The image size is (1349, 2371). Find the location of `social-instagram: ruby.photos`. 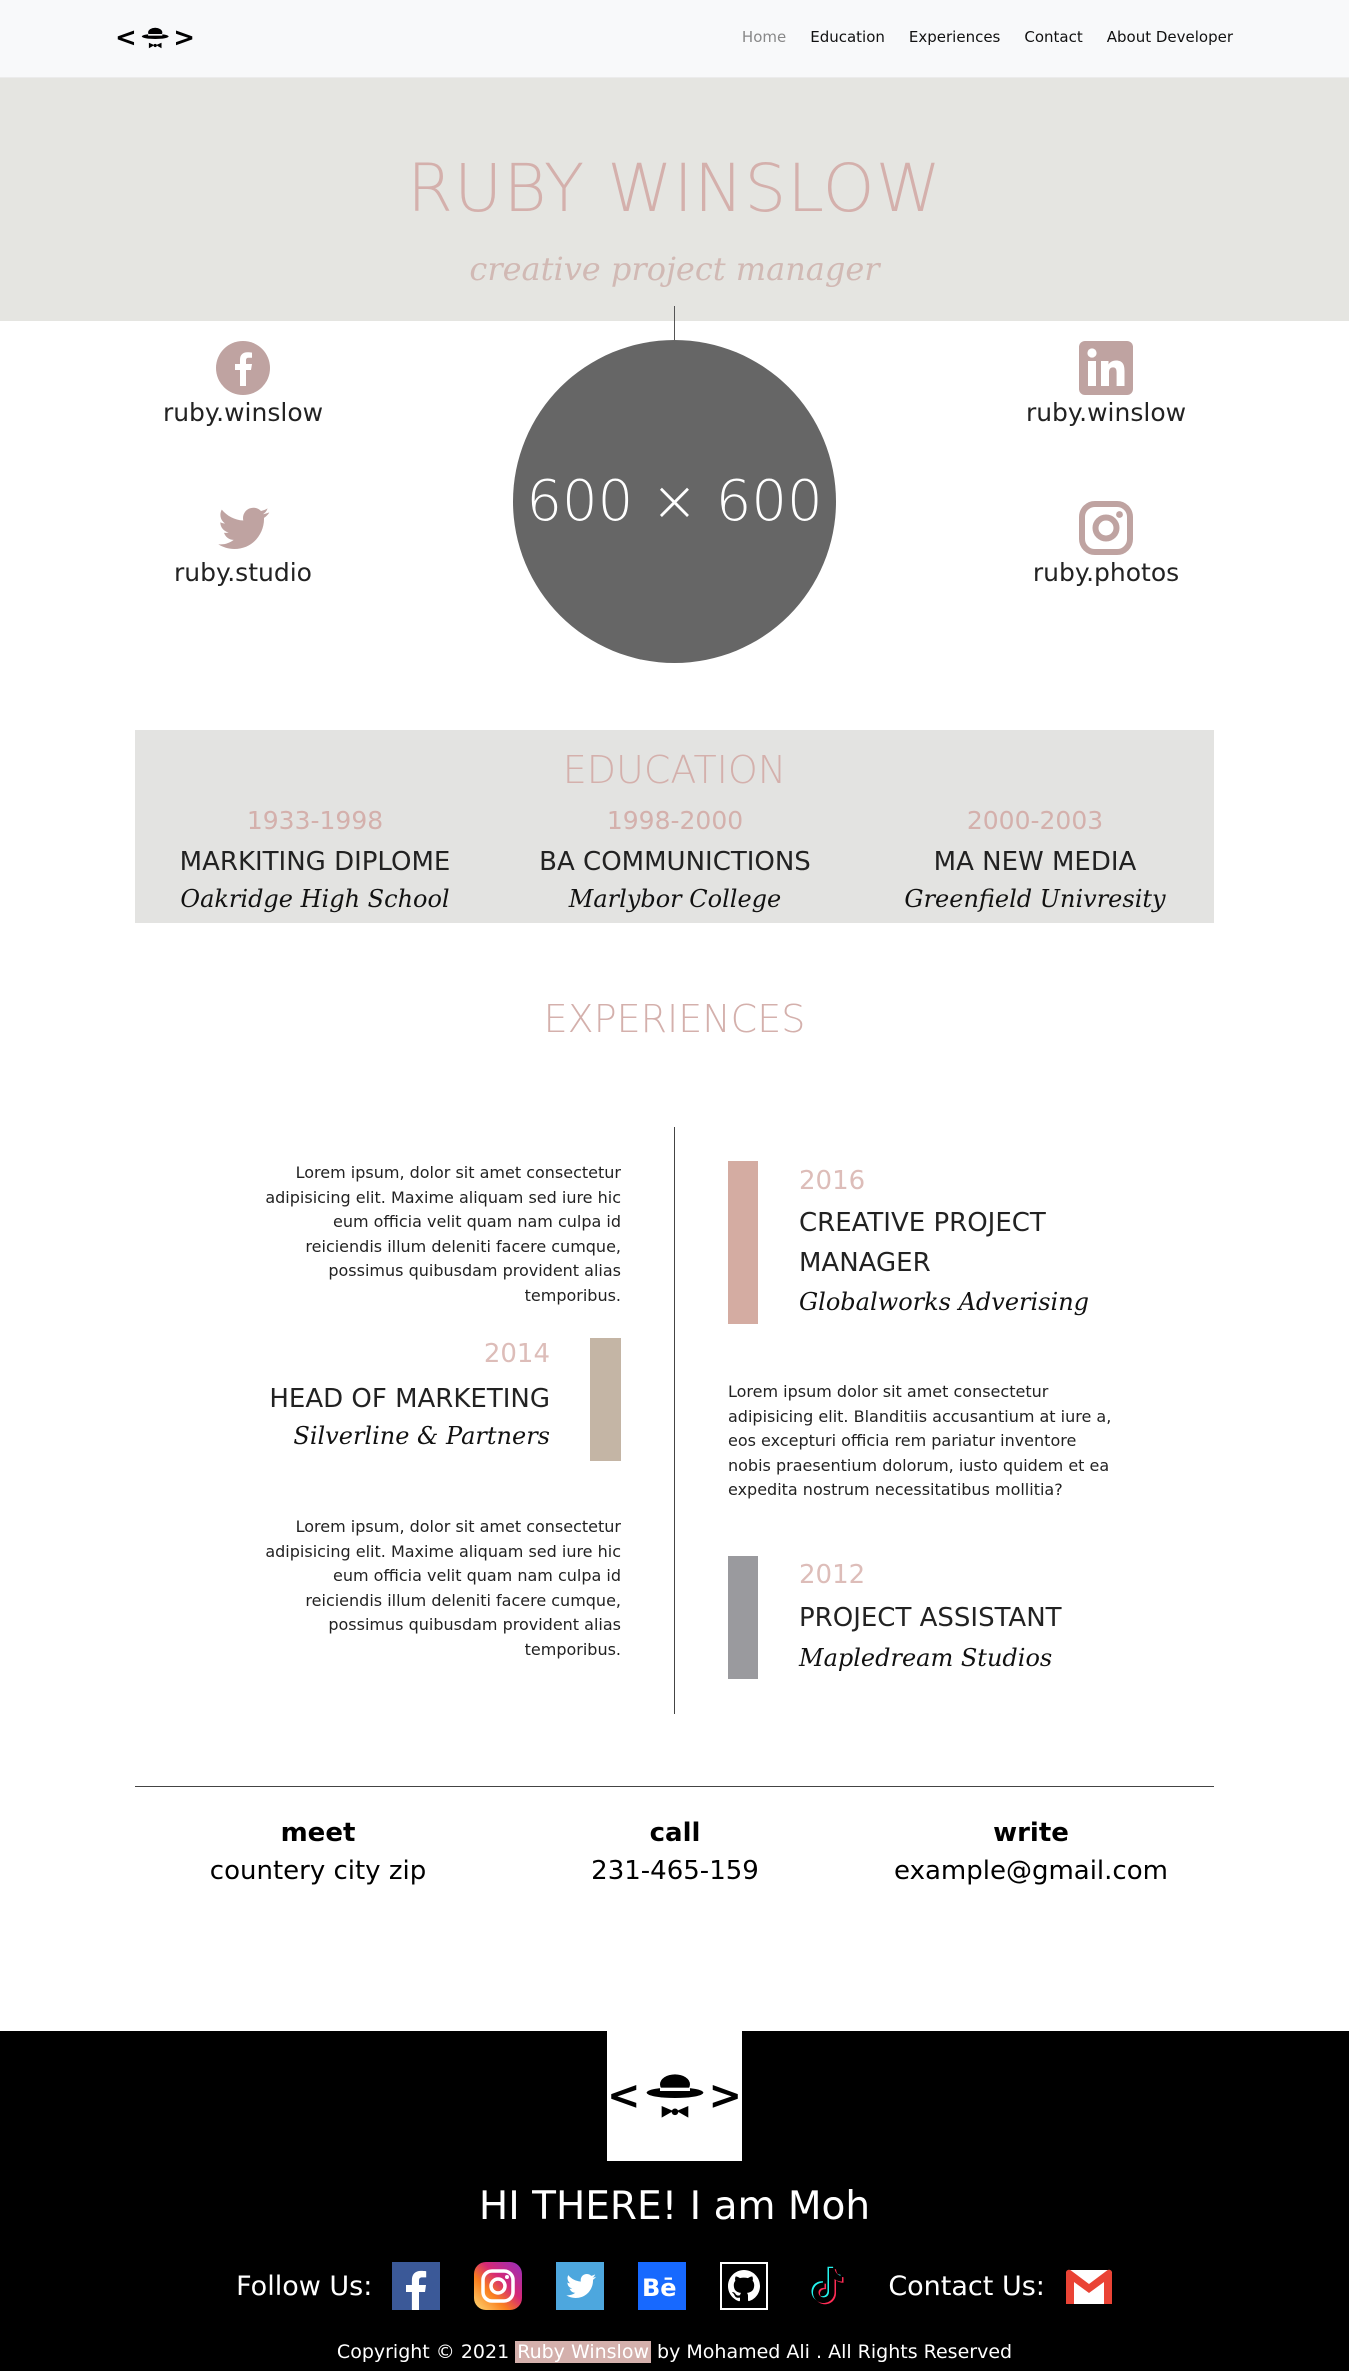

social-instagram: ruby.photos is located at coordinates (1106, 543).